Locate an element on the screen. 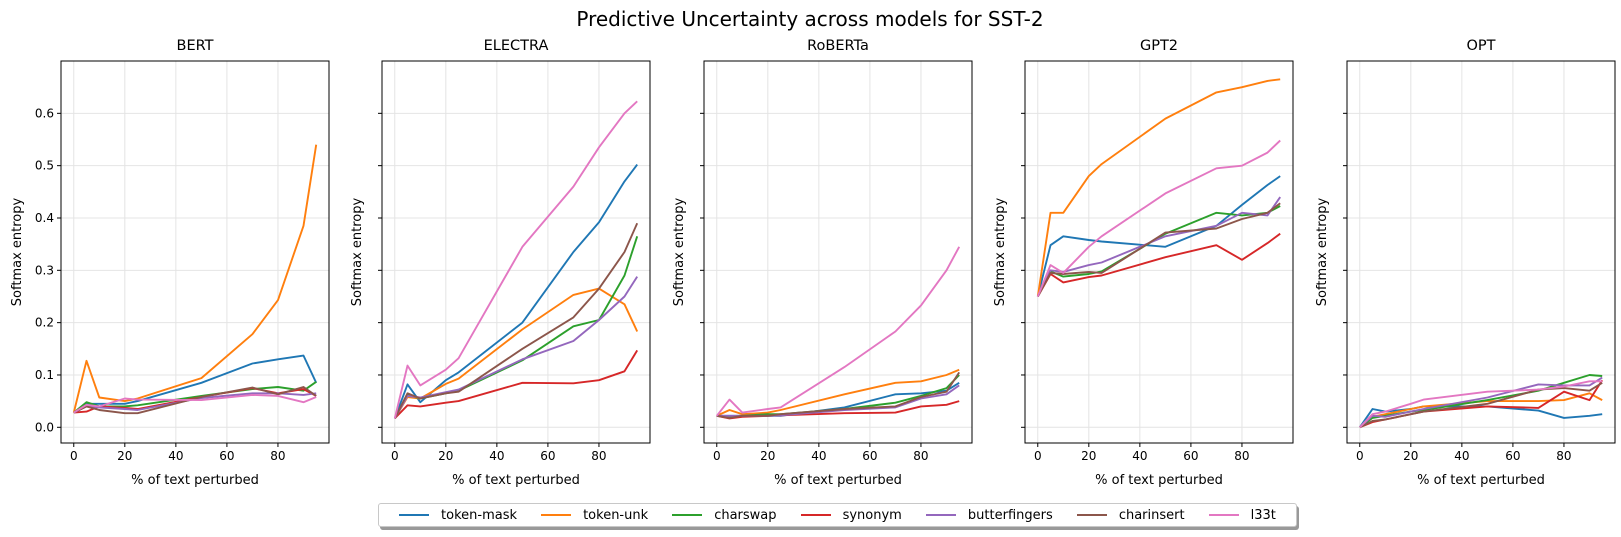  series-line-gpt2-charinsert is located at coordinates (1158, 249).